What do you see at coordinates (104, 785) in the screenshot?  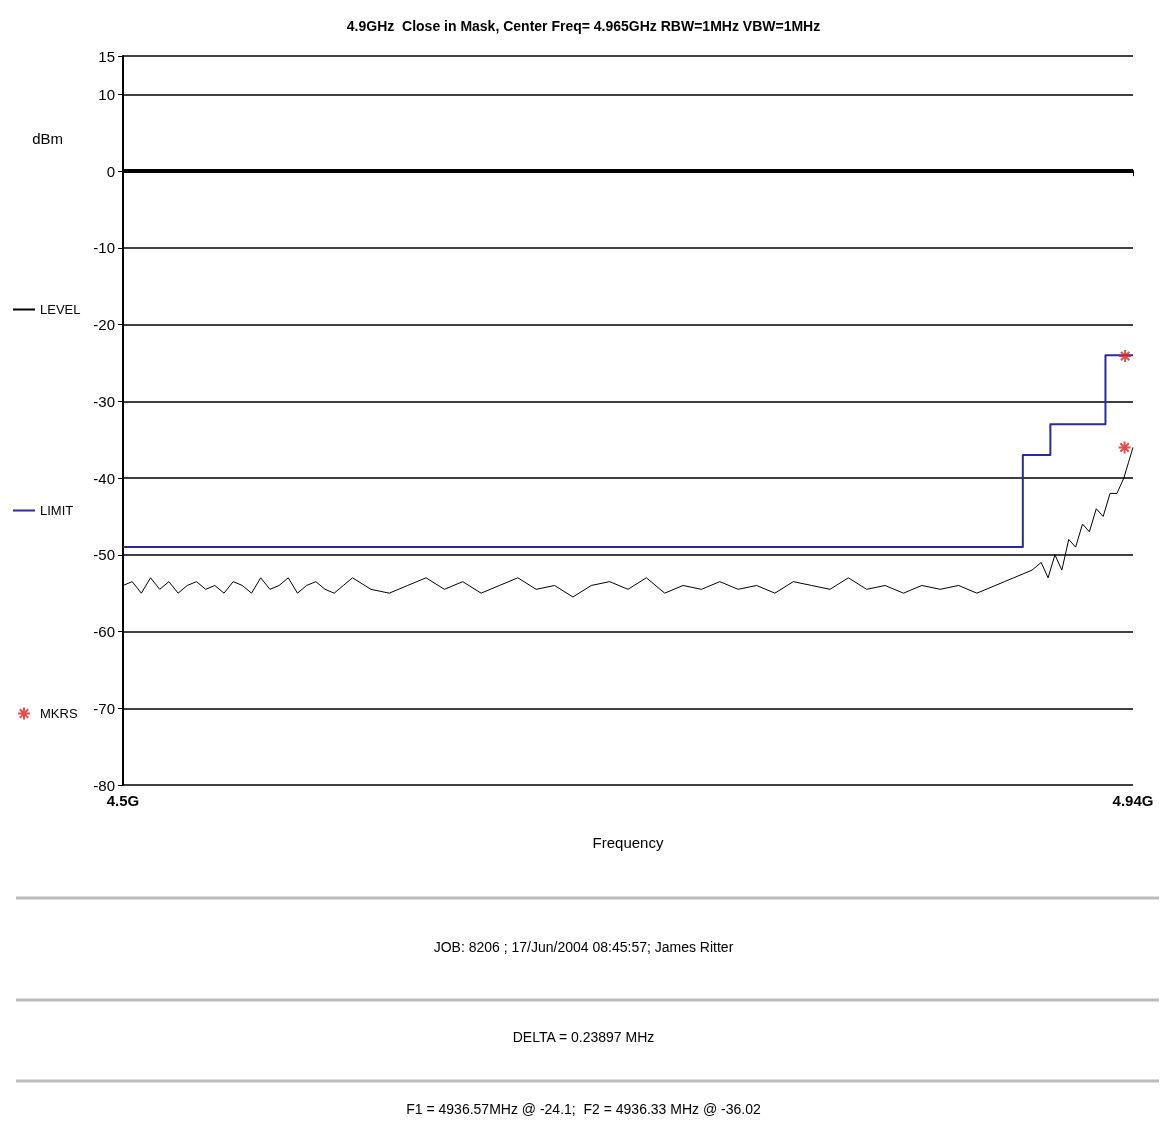 I see `y-tick-label: -80` at bounding box center [104, 785].